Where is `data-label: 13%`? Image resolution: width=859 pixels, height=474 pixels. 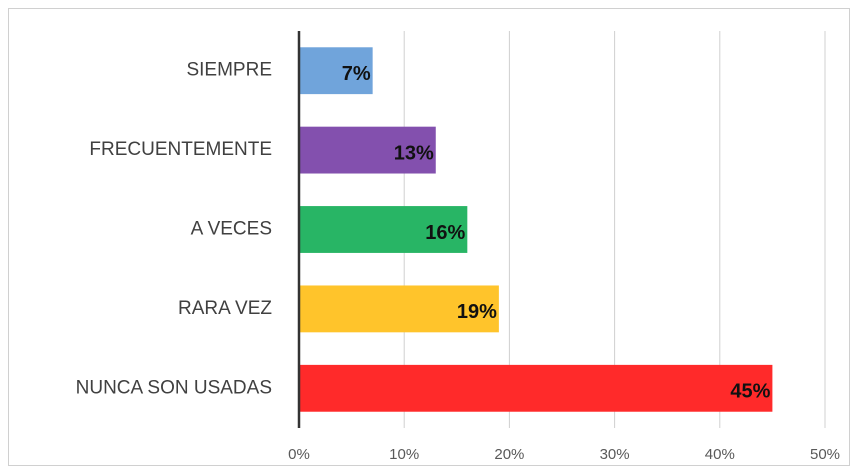
data-label: 13% is located at coordinates (414, 153).